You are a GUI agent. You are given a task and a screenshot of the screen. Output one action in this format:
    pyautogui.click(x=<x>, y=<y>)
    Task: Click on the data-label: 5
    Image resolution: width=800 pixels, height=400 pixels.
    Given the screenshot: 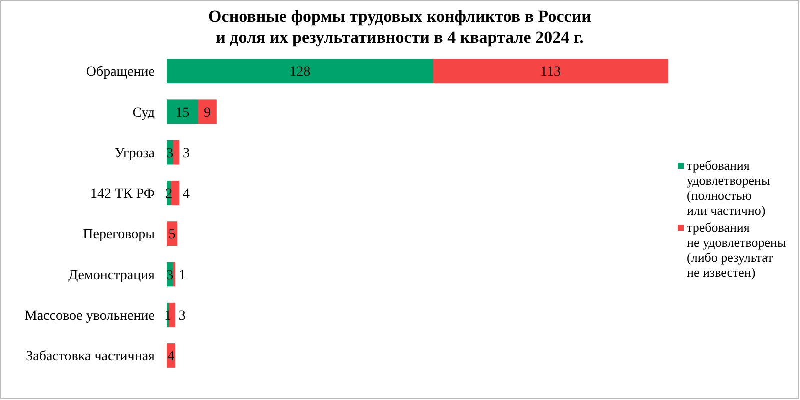 What is the action you would take?
    pyautogui.click(x=172, y=235)
    